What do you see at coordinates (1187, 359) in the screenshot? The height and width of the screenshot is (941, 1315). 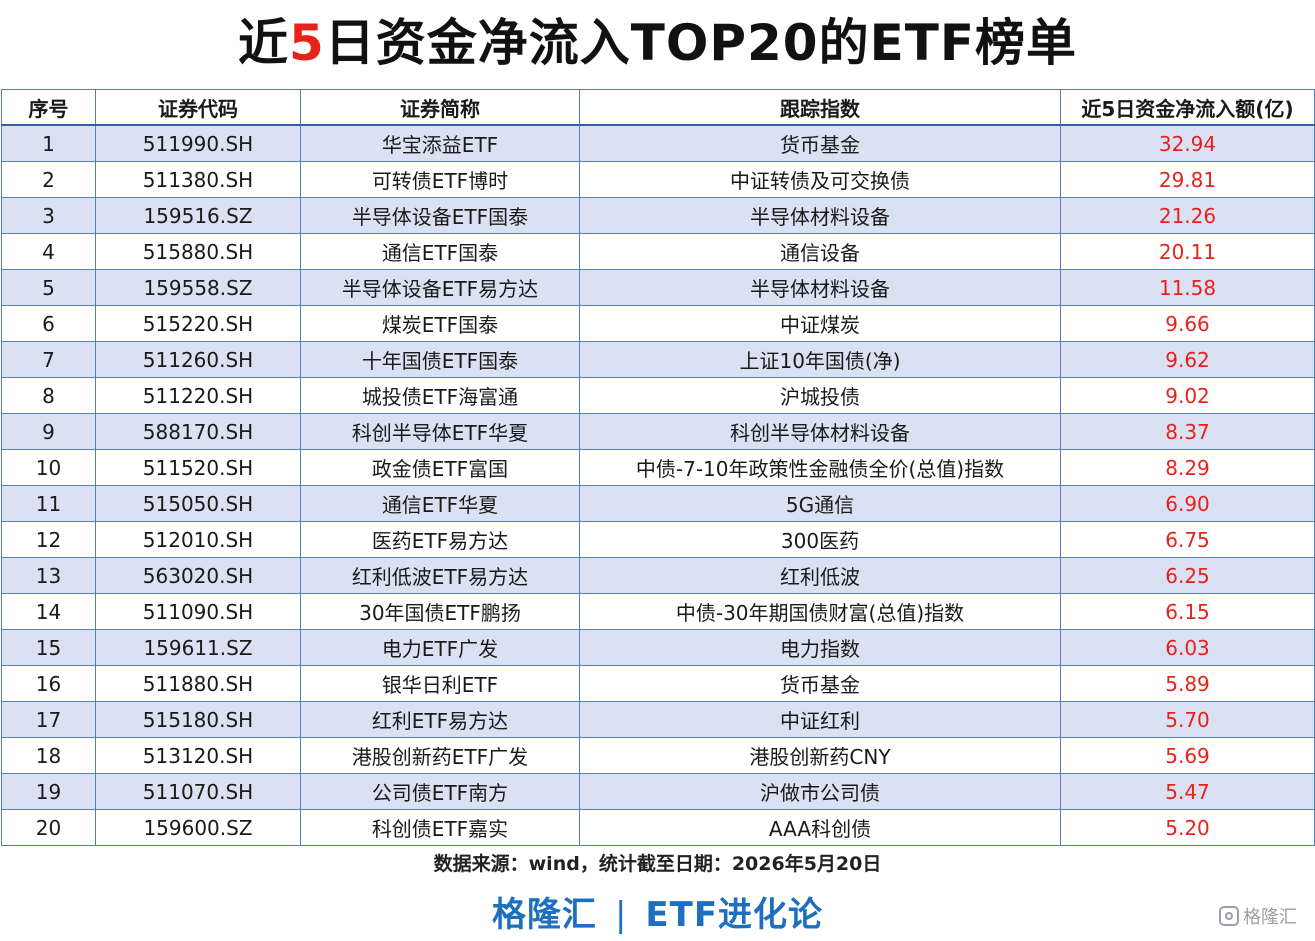 I see `cell-netflow: 9.62` at bounding box center [1187, 359].